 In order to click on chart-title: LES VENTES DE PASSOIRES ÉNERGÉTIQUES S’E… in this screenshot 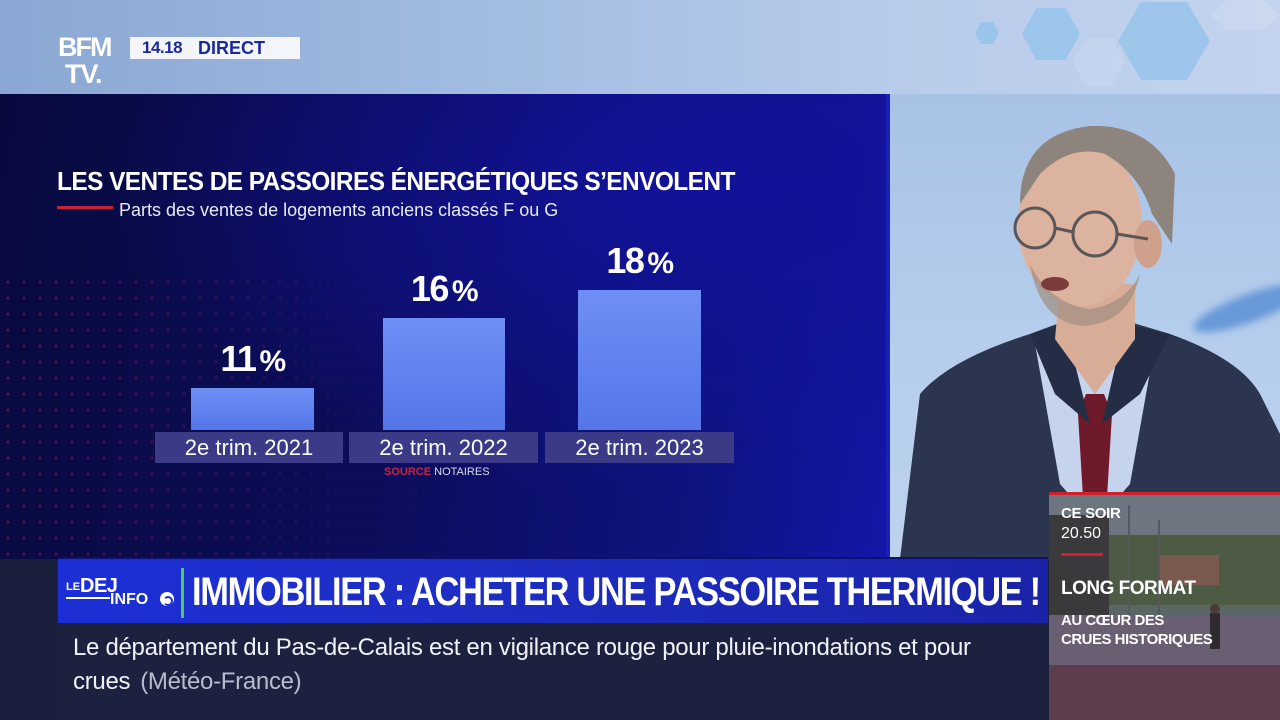, I will do `click(396, 181)`.